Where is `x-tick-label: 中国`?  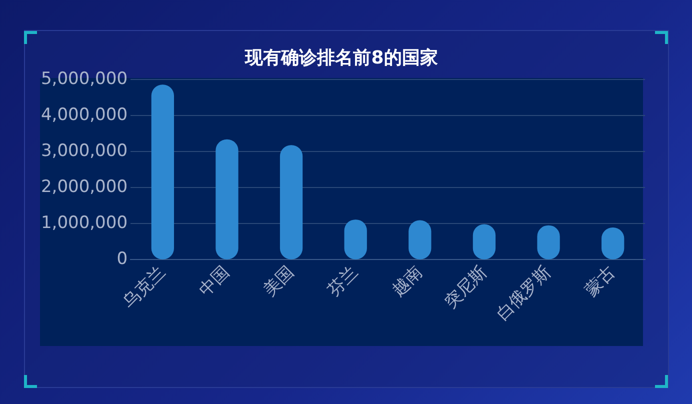 x-tick-label: 中国 is located at coordinates (214, 281).